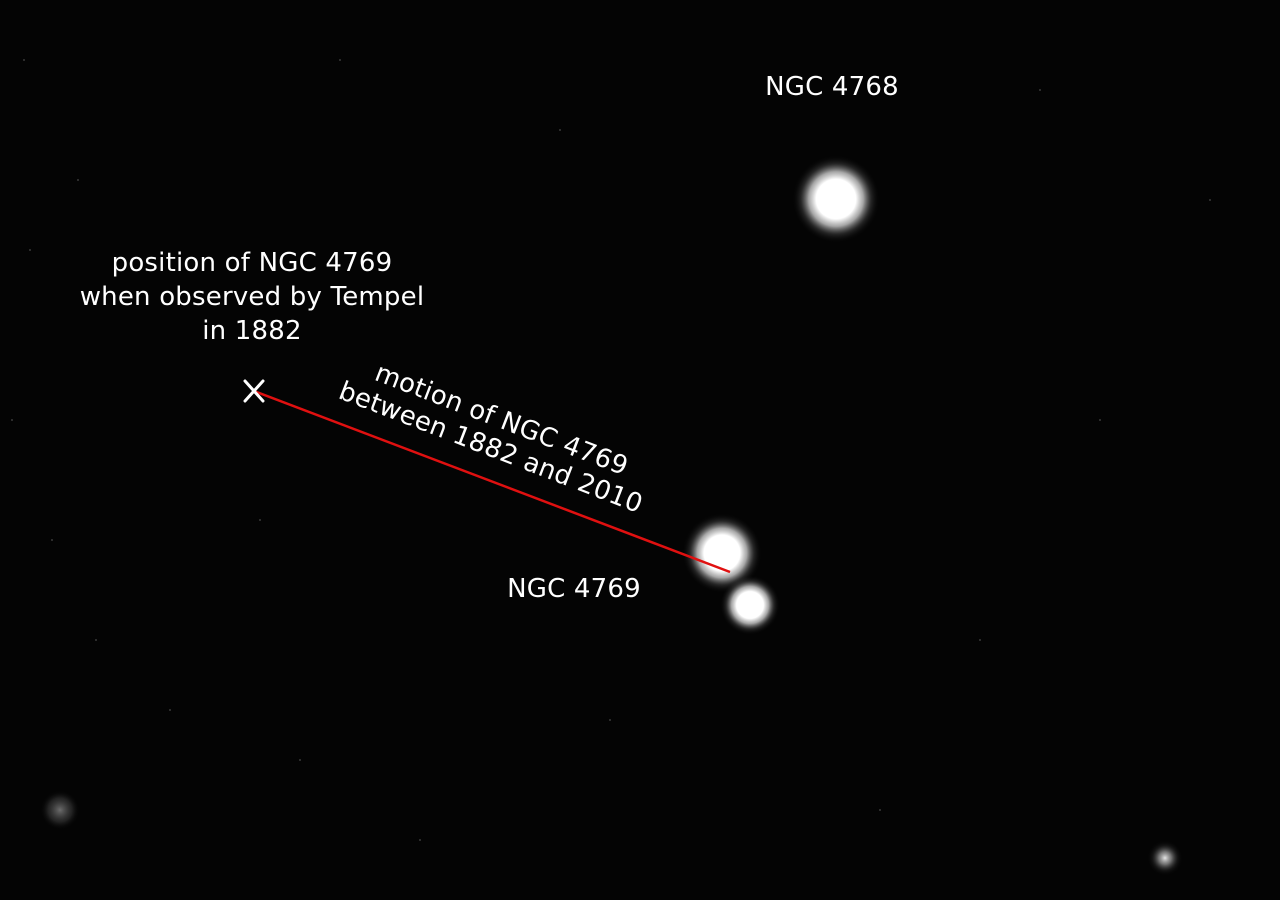 The width and height of the screenshot is (1280, 900). I want to click on label-tempel-position-line3: in 1882, so click(252, 331).